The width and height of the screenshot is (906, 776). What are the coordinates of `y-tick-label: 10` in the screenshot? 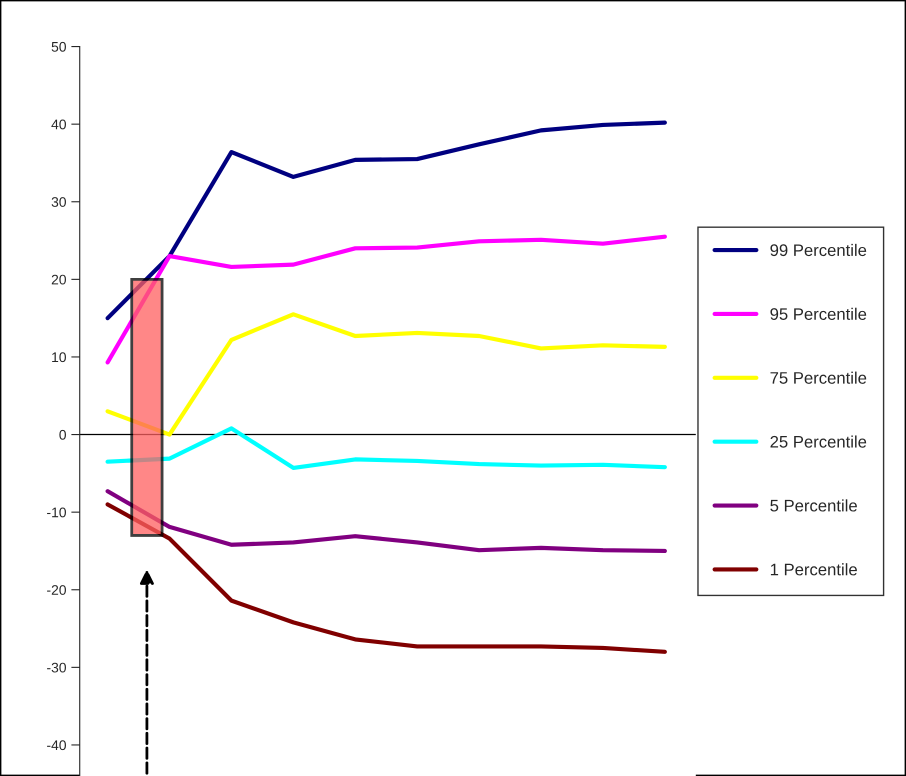 It's located at (59, 357).